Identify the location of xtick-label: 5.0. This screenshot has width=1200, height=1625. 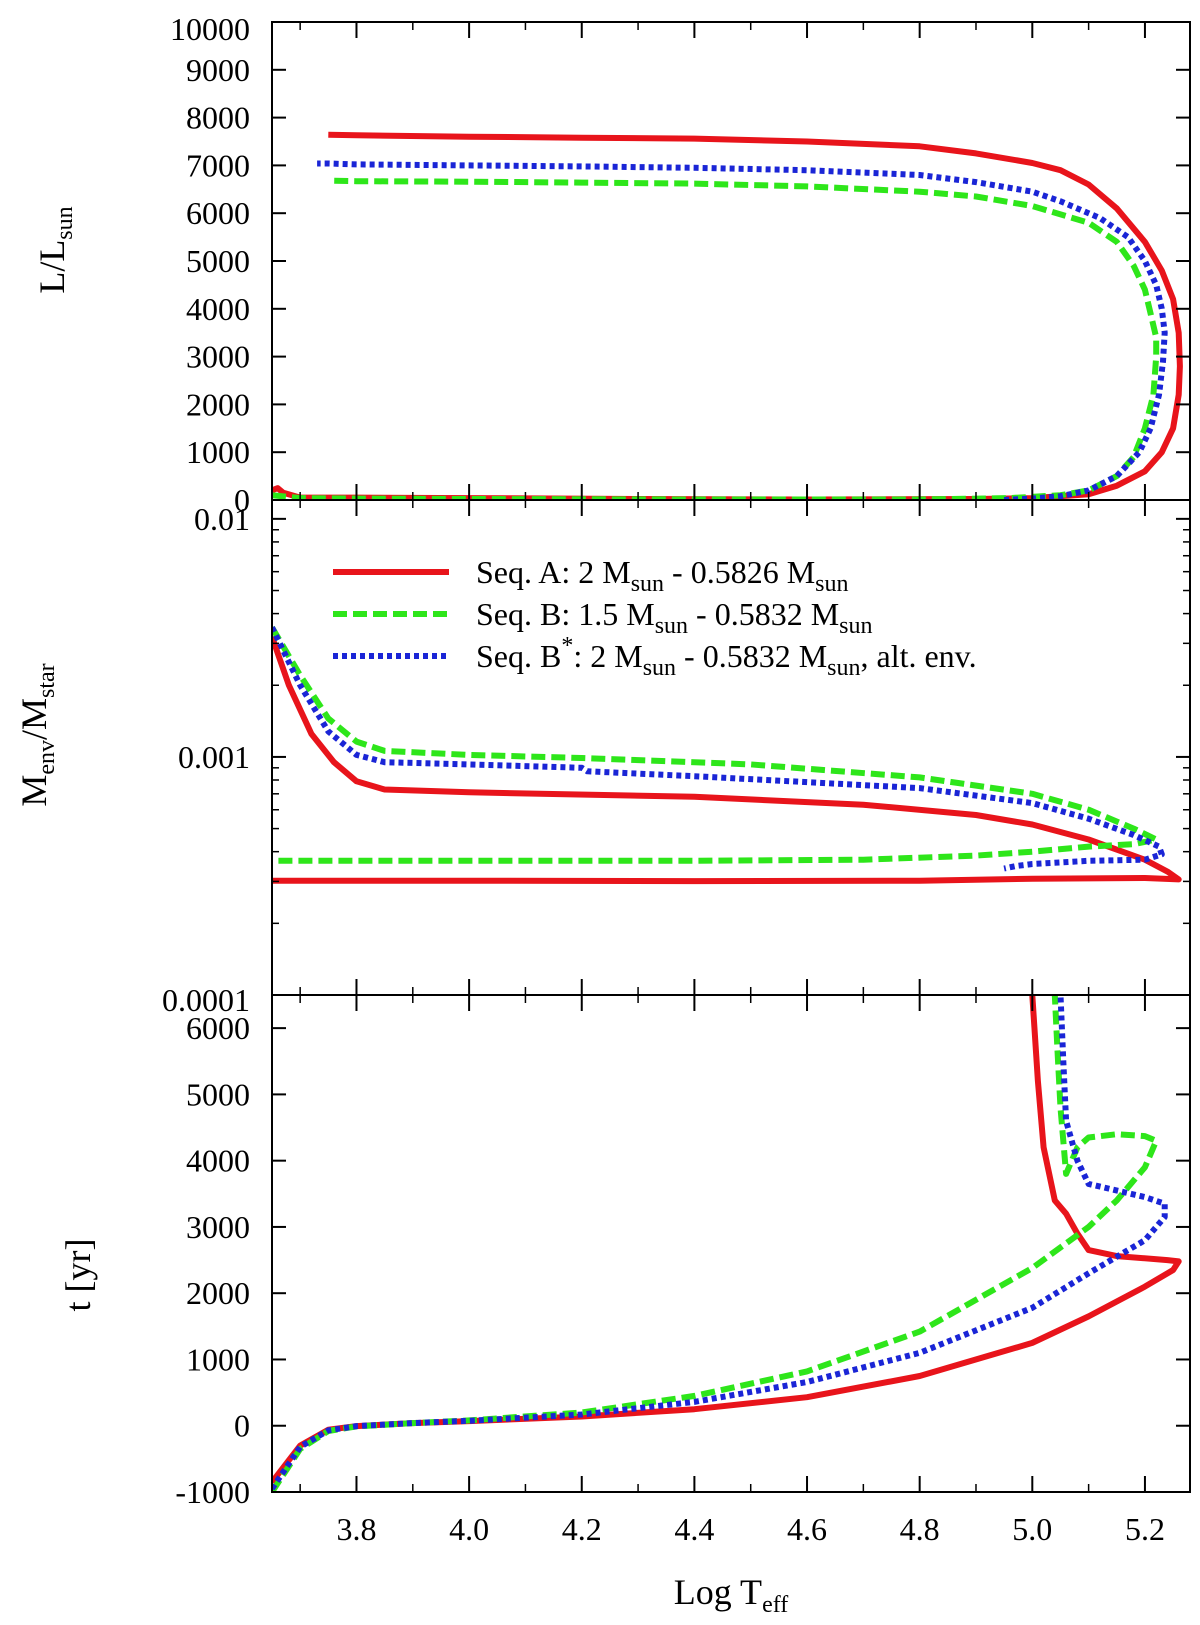
(1032, 1529).